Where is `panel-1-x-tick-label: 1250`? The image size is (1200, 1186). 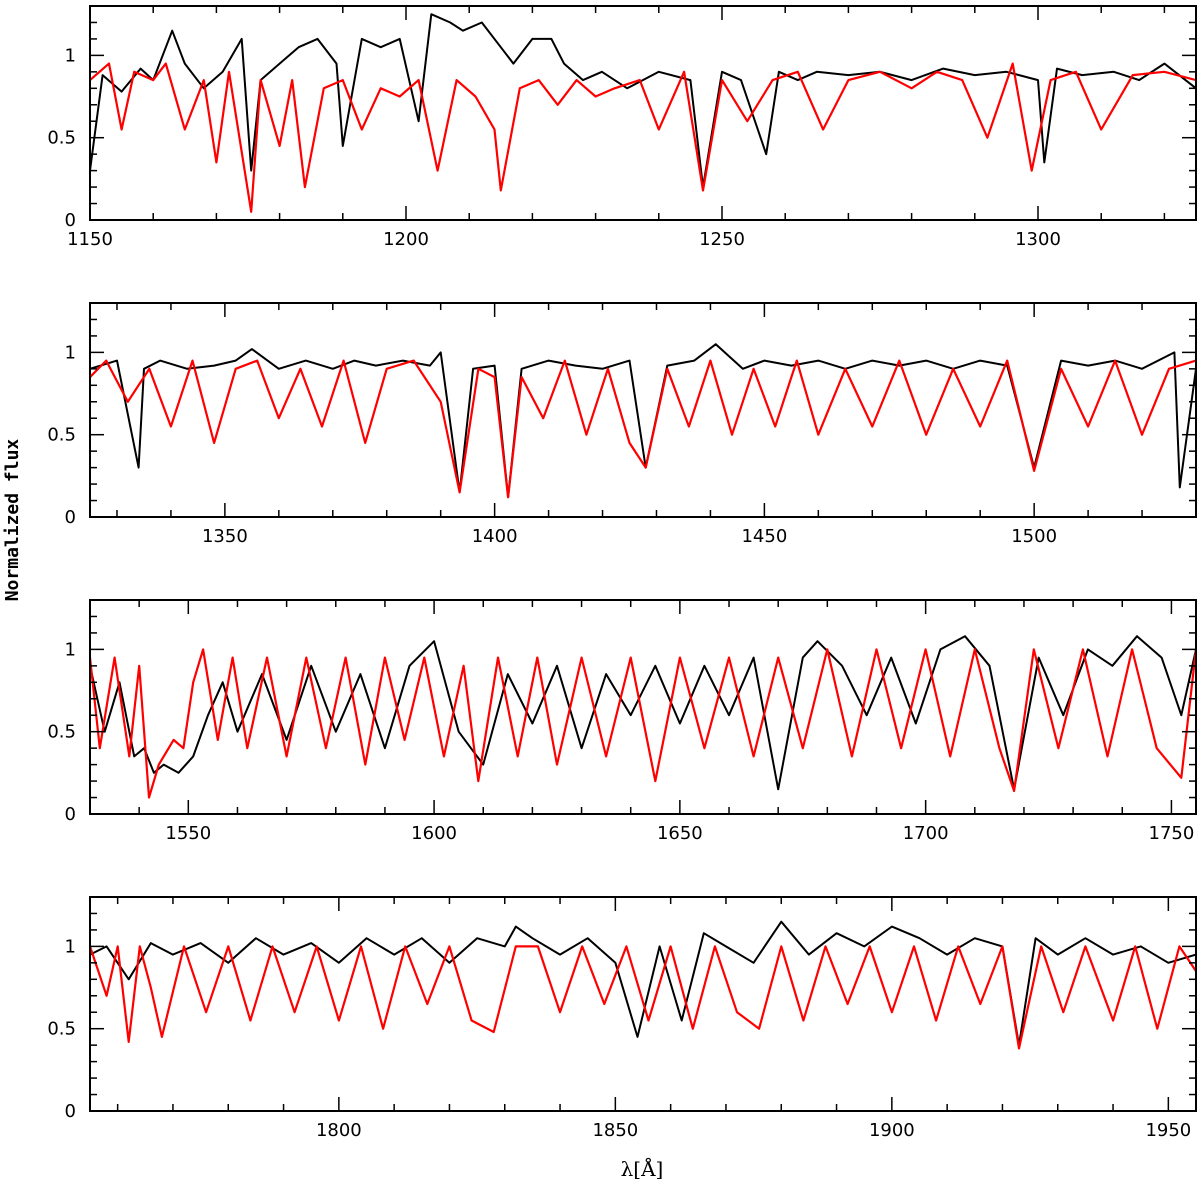
panel-1-x-tick-label: 1250 is located at coordinates (722, 239).